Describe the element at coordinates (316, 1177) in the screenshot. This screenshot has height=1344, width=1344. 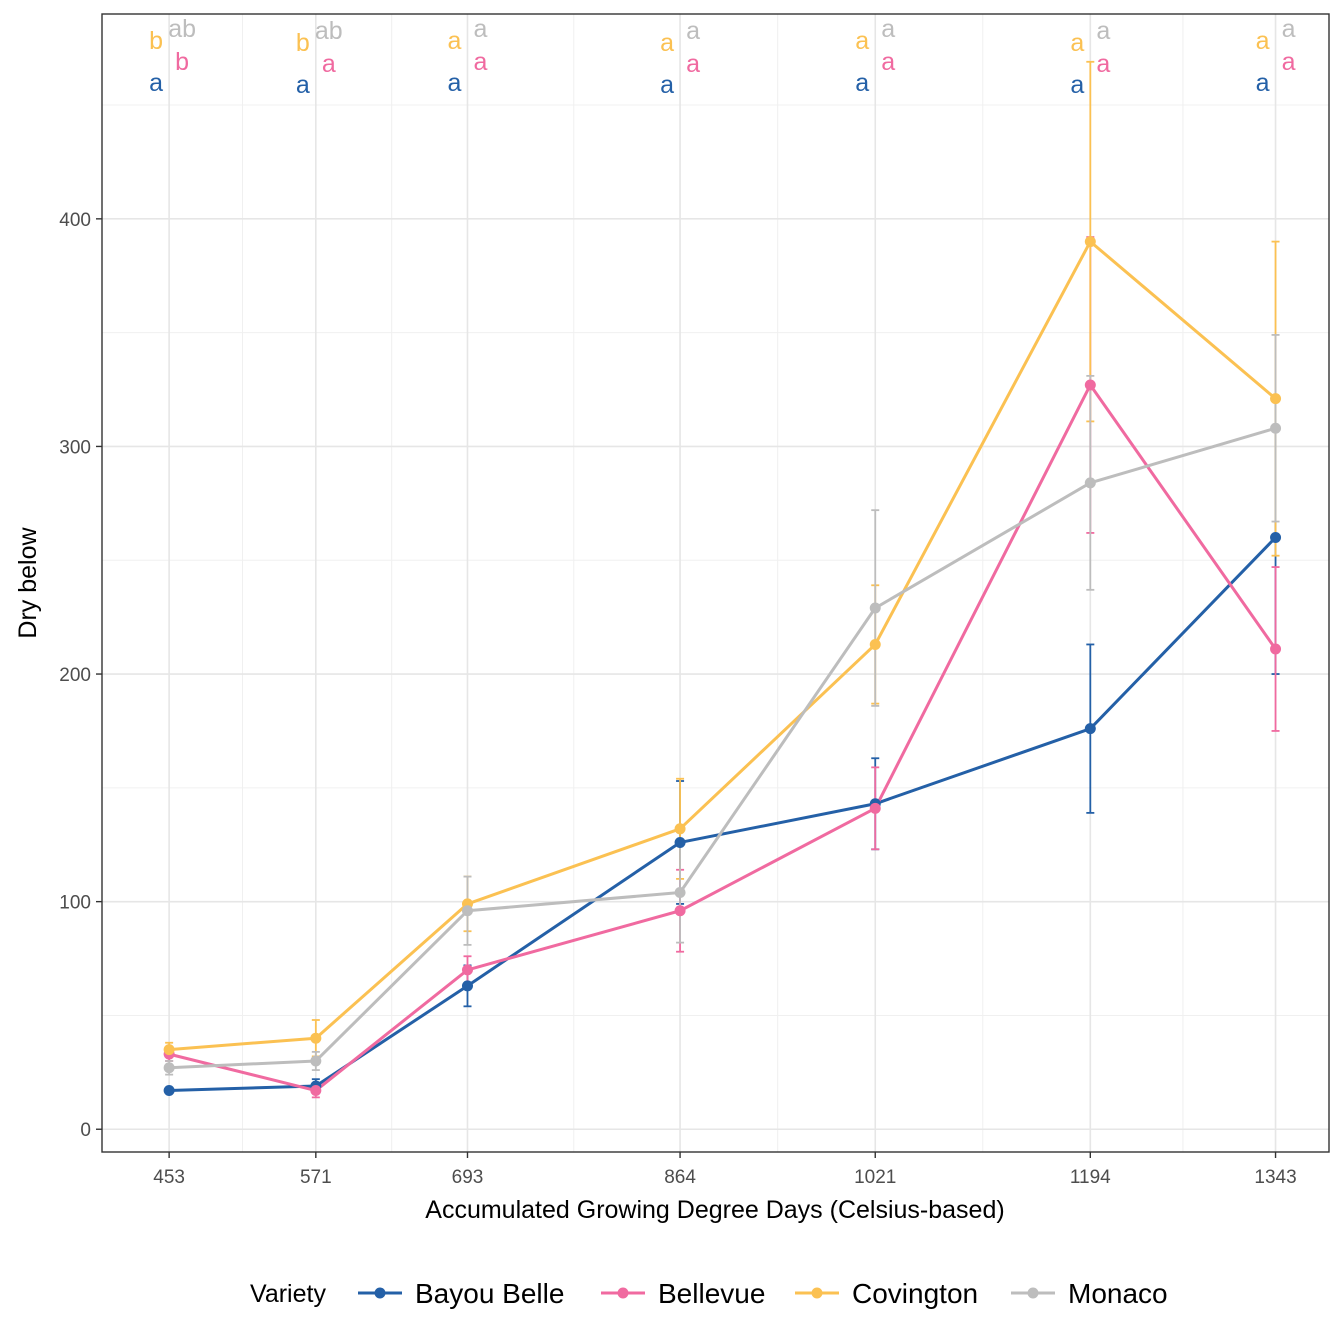
I see `x-tick-label: 571` at that location.